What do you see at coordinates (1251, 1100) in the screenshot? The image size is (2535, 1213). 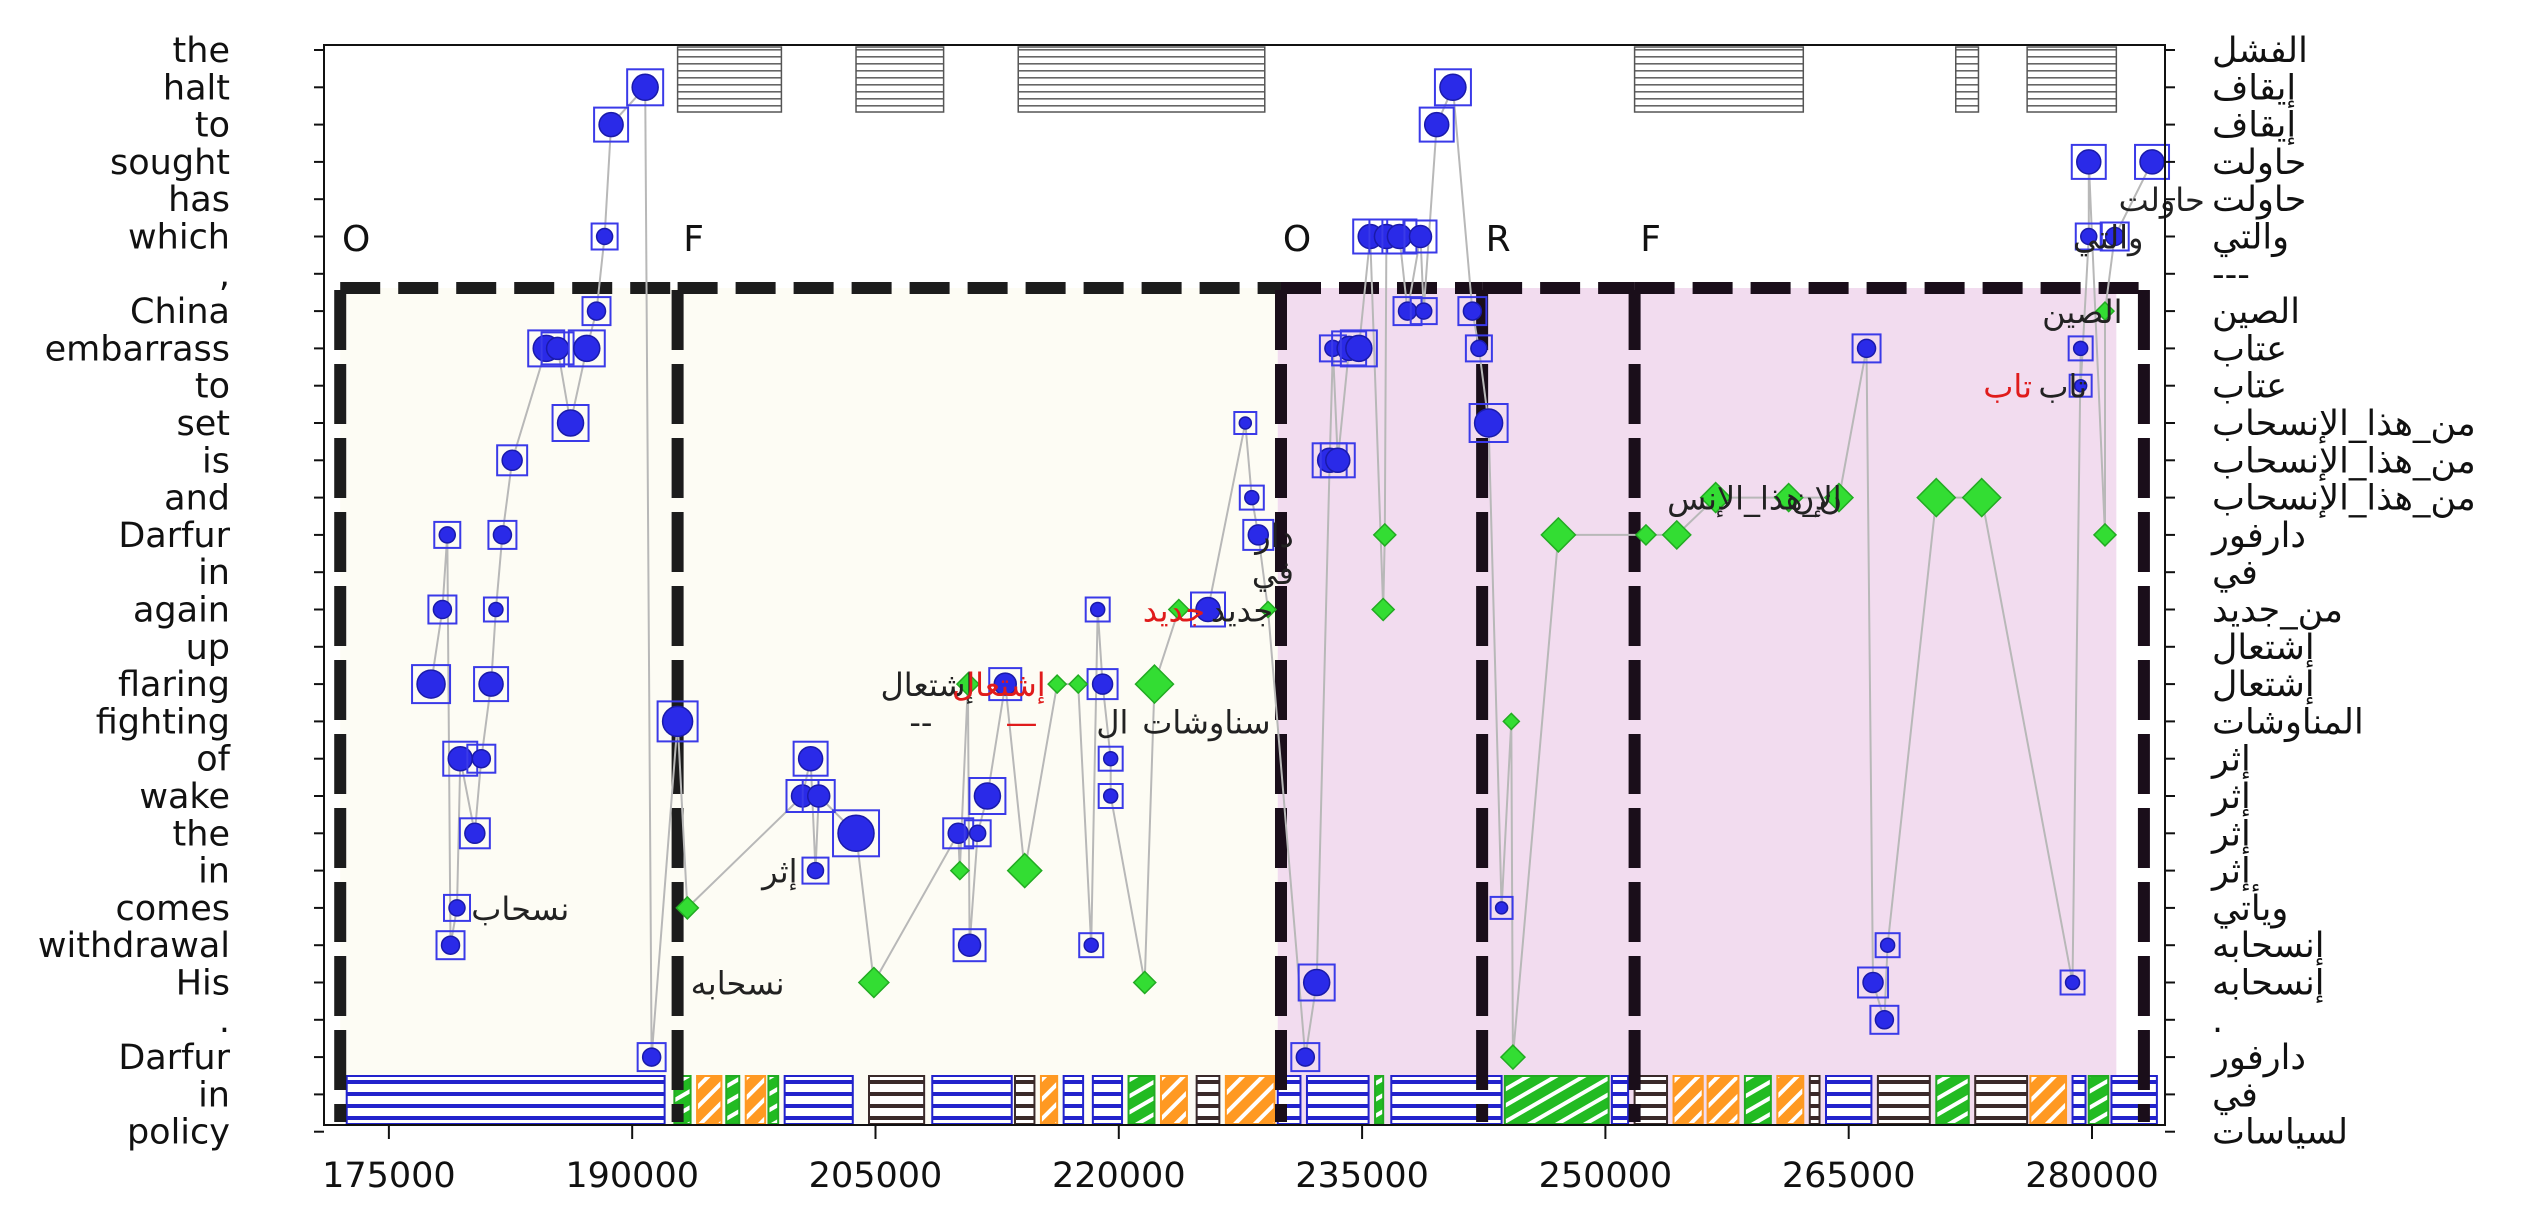 I see `bottom-segments` at bounding box center [1251, 1100].